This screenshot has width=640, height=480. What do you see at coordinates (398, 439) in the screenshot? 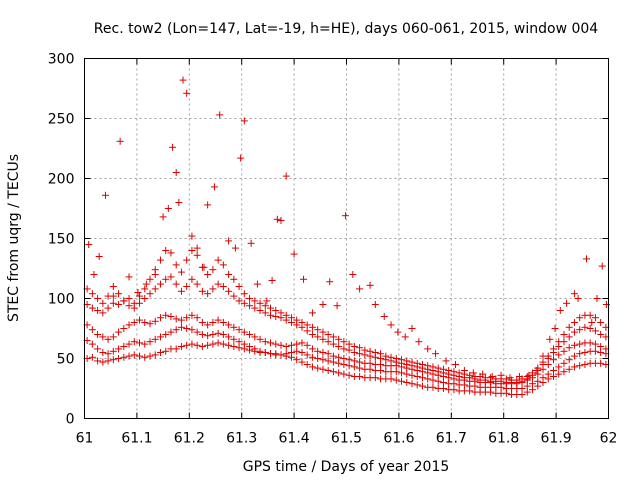
I see `x-tick-label: 61.6` at bounding box center [398, 439].